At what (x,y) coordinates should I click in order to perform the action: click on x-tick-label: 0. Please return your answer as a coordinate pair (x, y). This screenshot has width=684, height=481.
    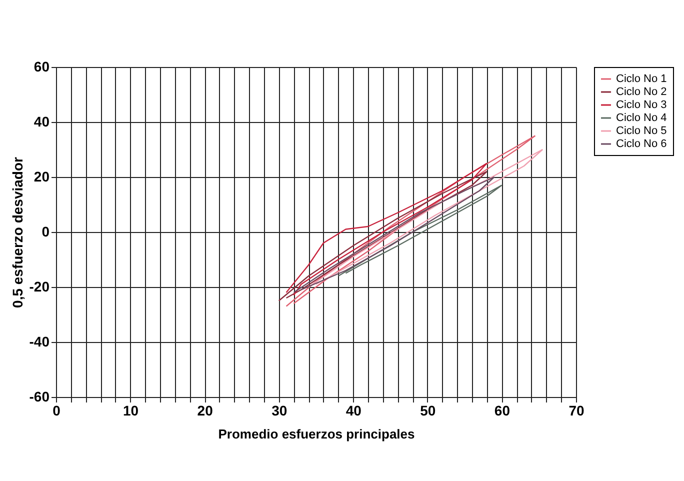
    Looking at the image, I should click on (56, 410).